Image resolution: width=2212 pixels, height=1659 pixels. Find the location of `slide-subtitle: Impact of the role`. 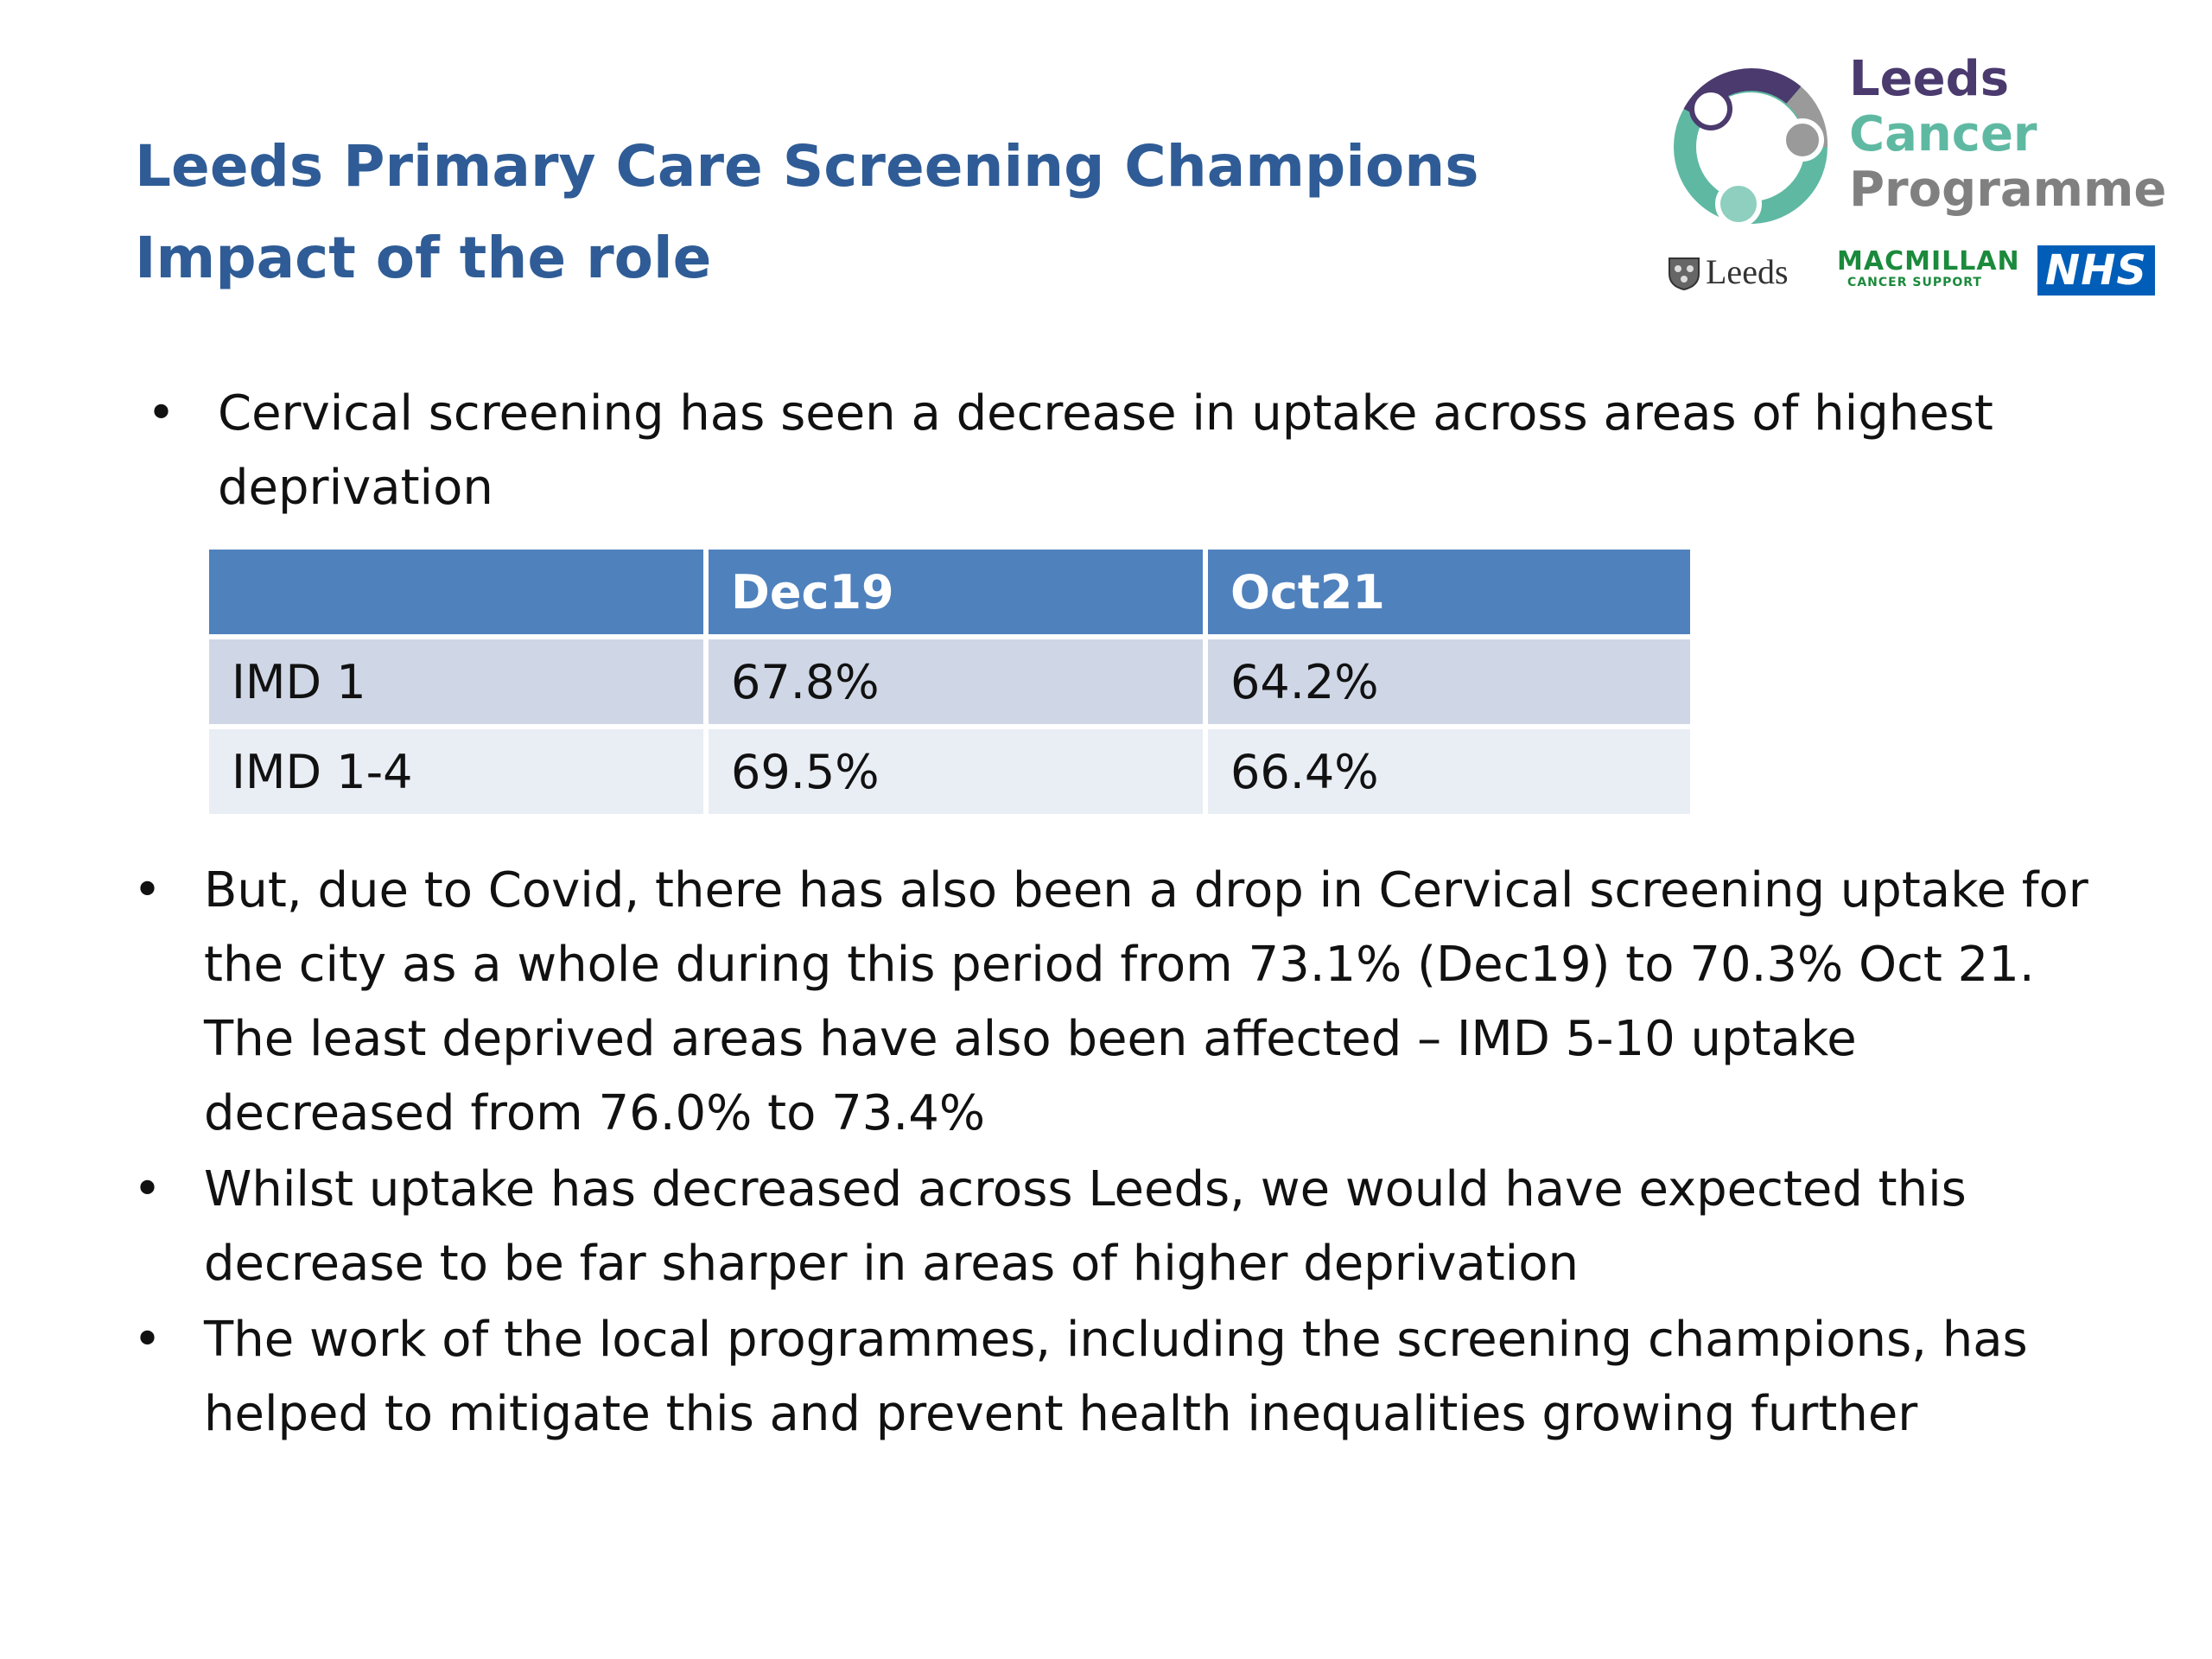

slide-subtitle: Impact of the role is located at coordinates (423, 258).